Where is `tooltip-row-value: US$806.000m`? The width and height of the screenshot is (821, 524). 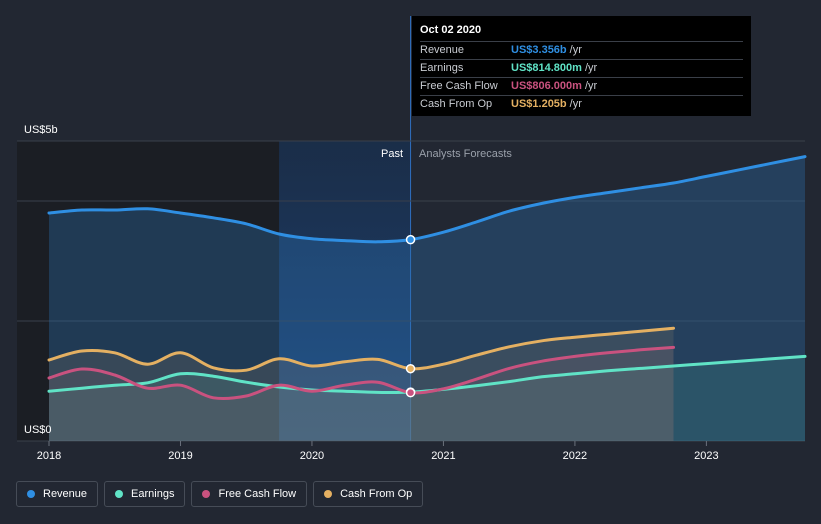
tooltip-row-value: US$806.000m is located at coordinates (546, 86).